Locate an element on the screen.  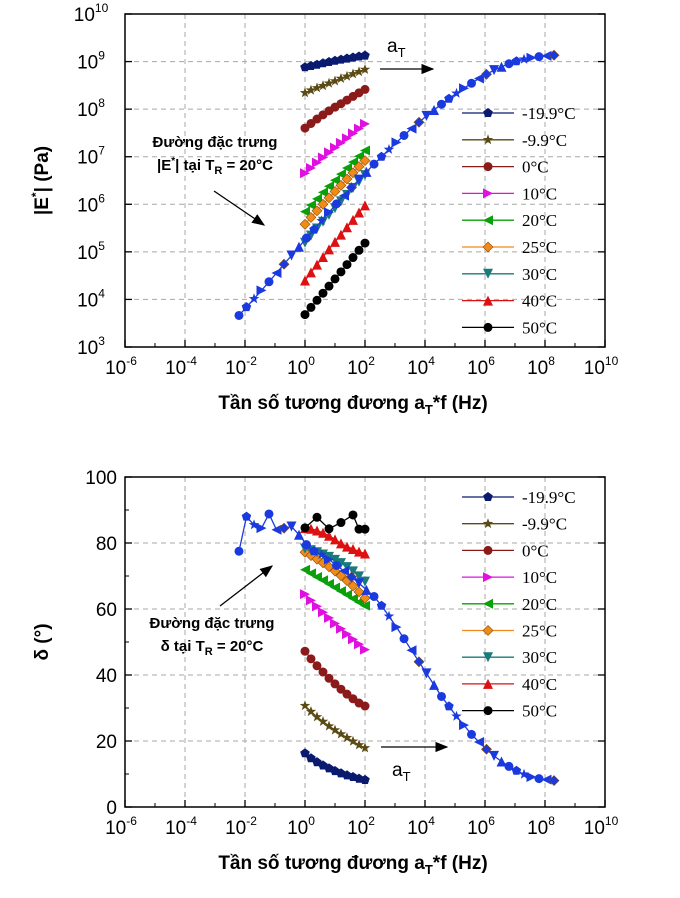
annotation-line1: Đường đặc trưng is located at coordinates (215, 142).